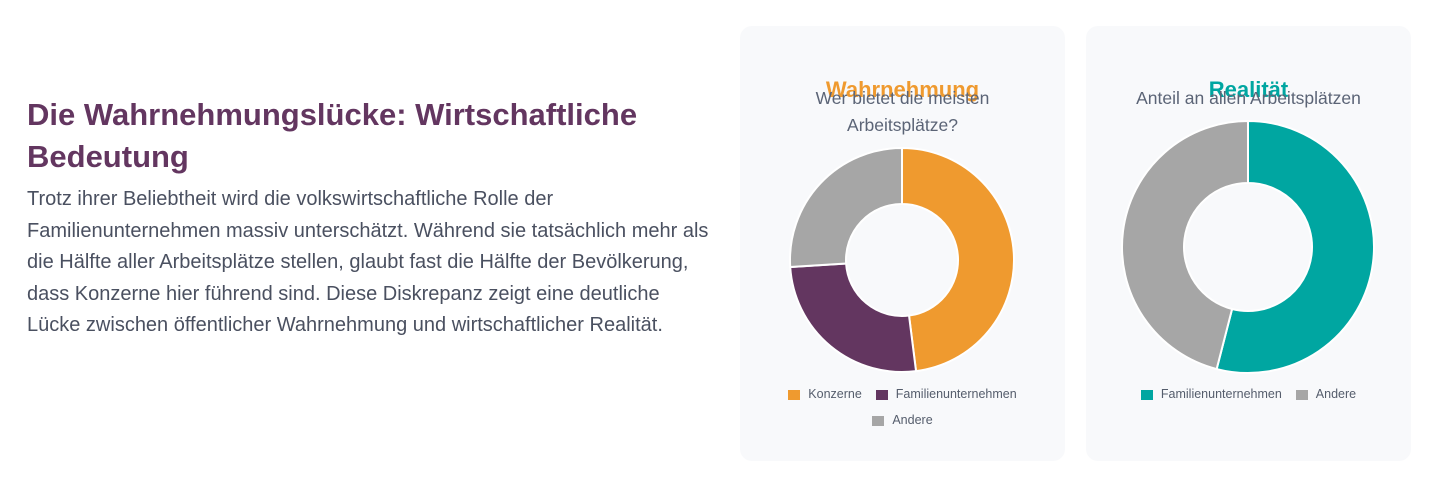 Image resolution: width=1431 pixels, height=488 pixels. I want to click on chart-title: Wahrnehmung, so click(902, 89).